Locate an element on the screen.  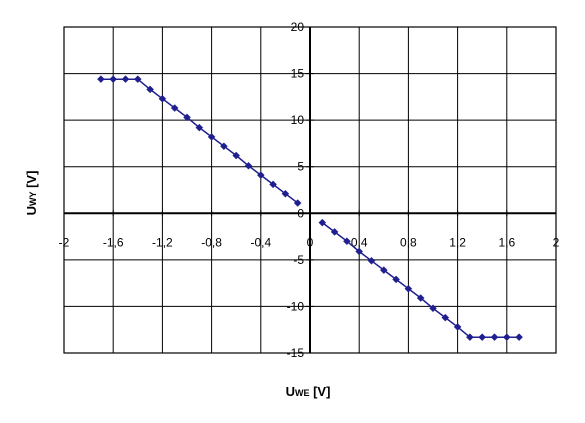
y-tick-label: 5 is located at coordinates (300, 167).